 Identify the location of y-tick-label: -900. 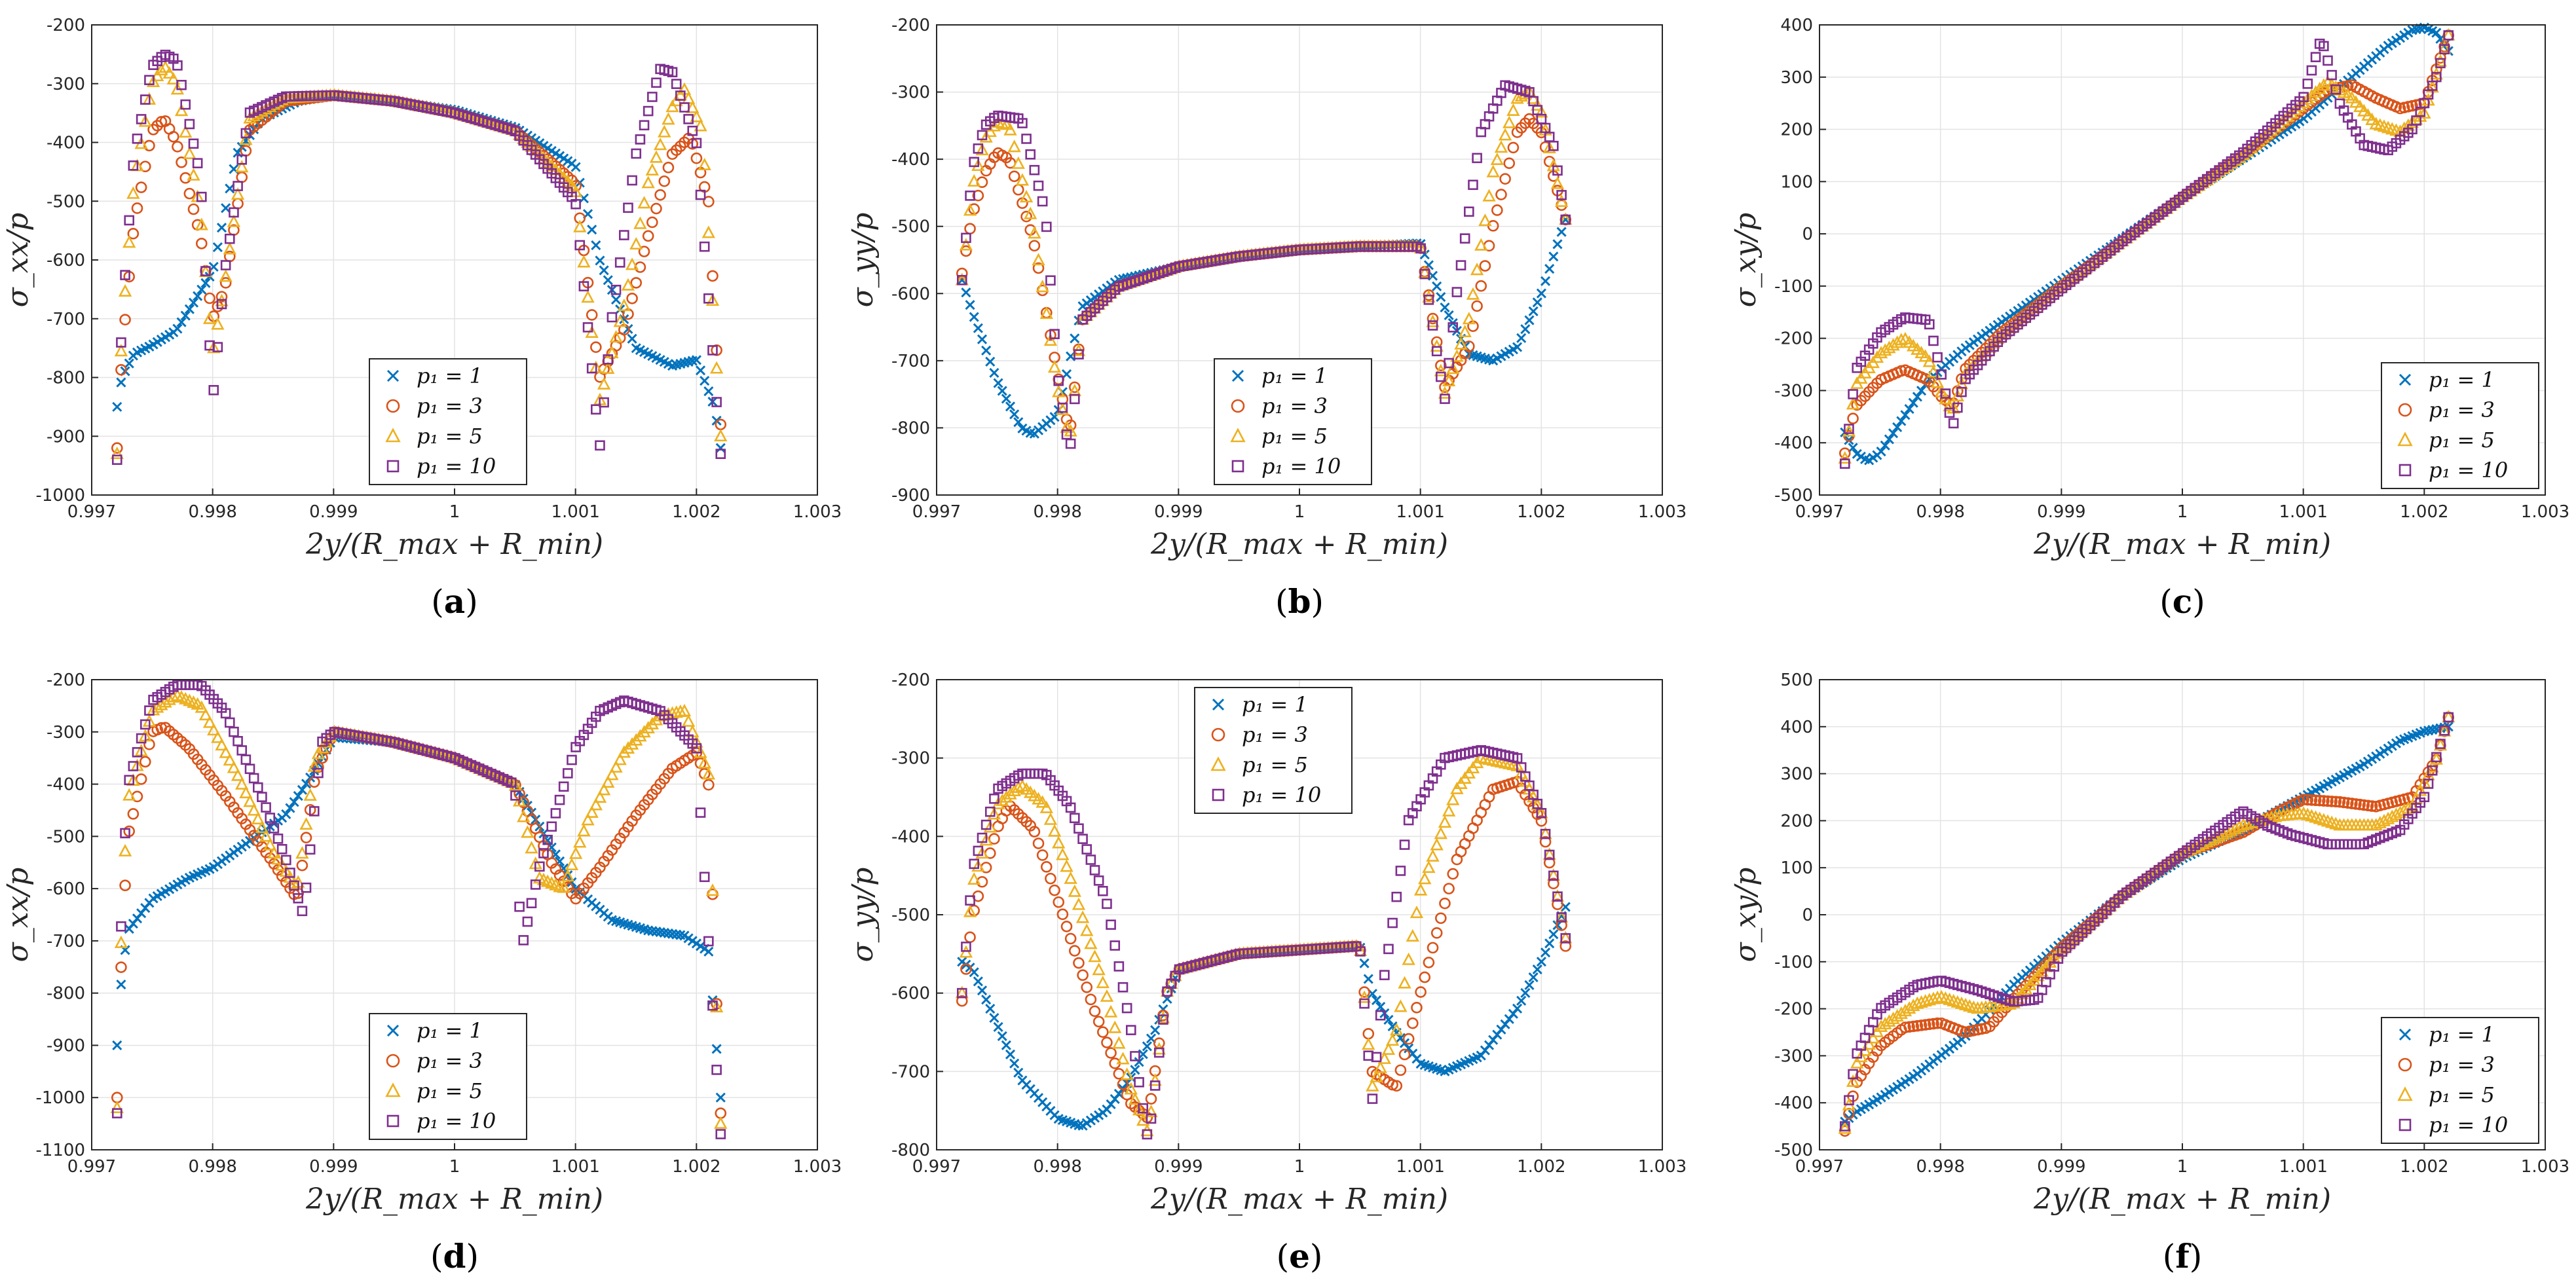
(910, 496).